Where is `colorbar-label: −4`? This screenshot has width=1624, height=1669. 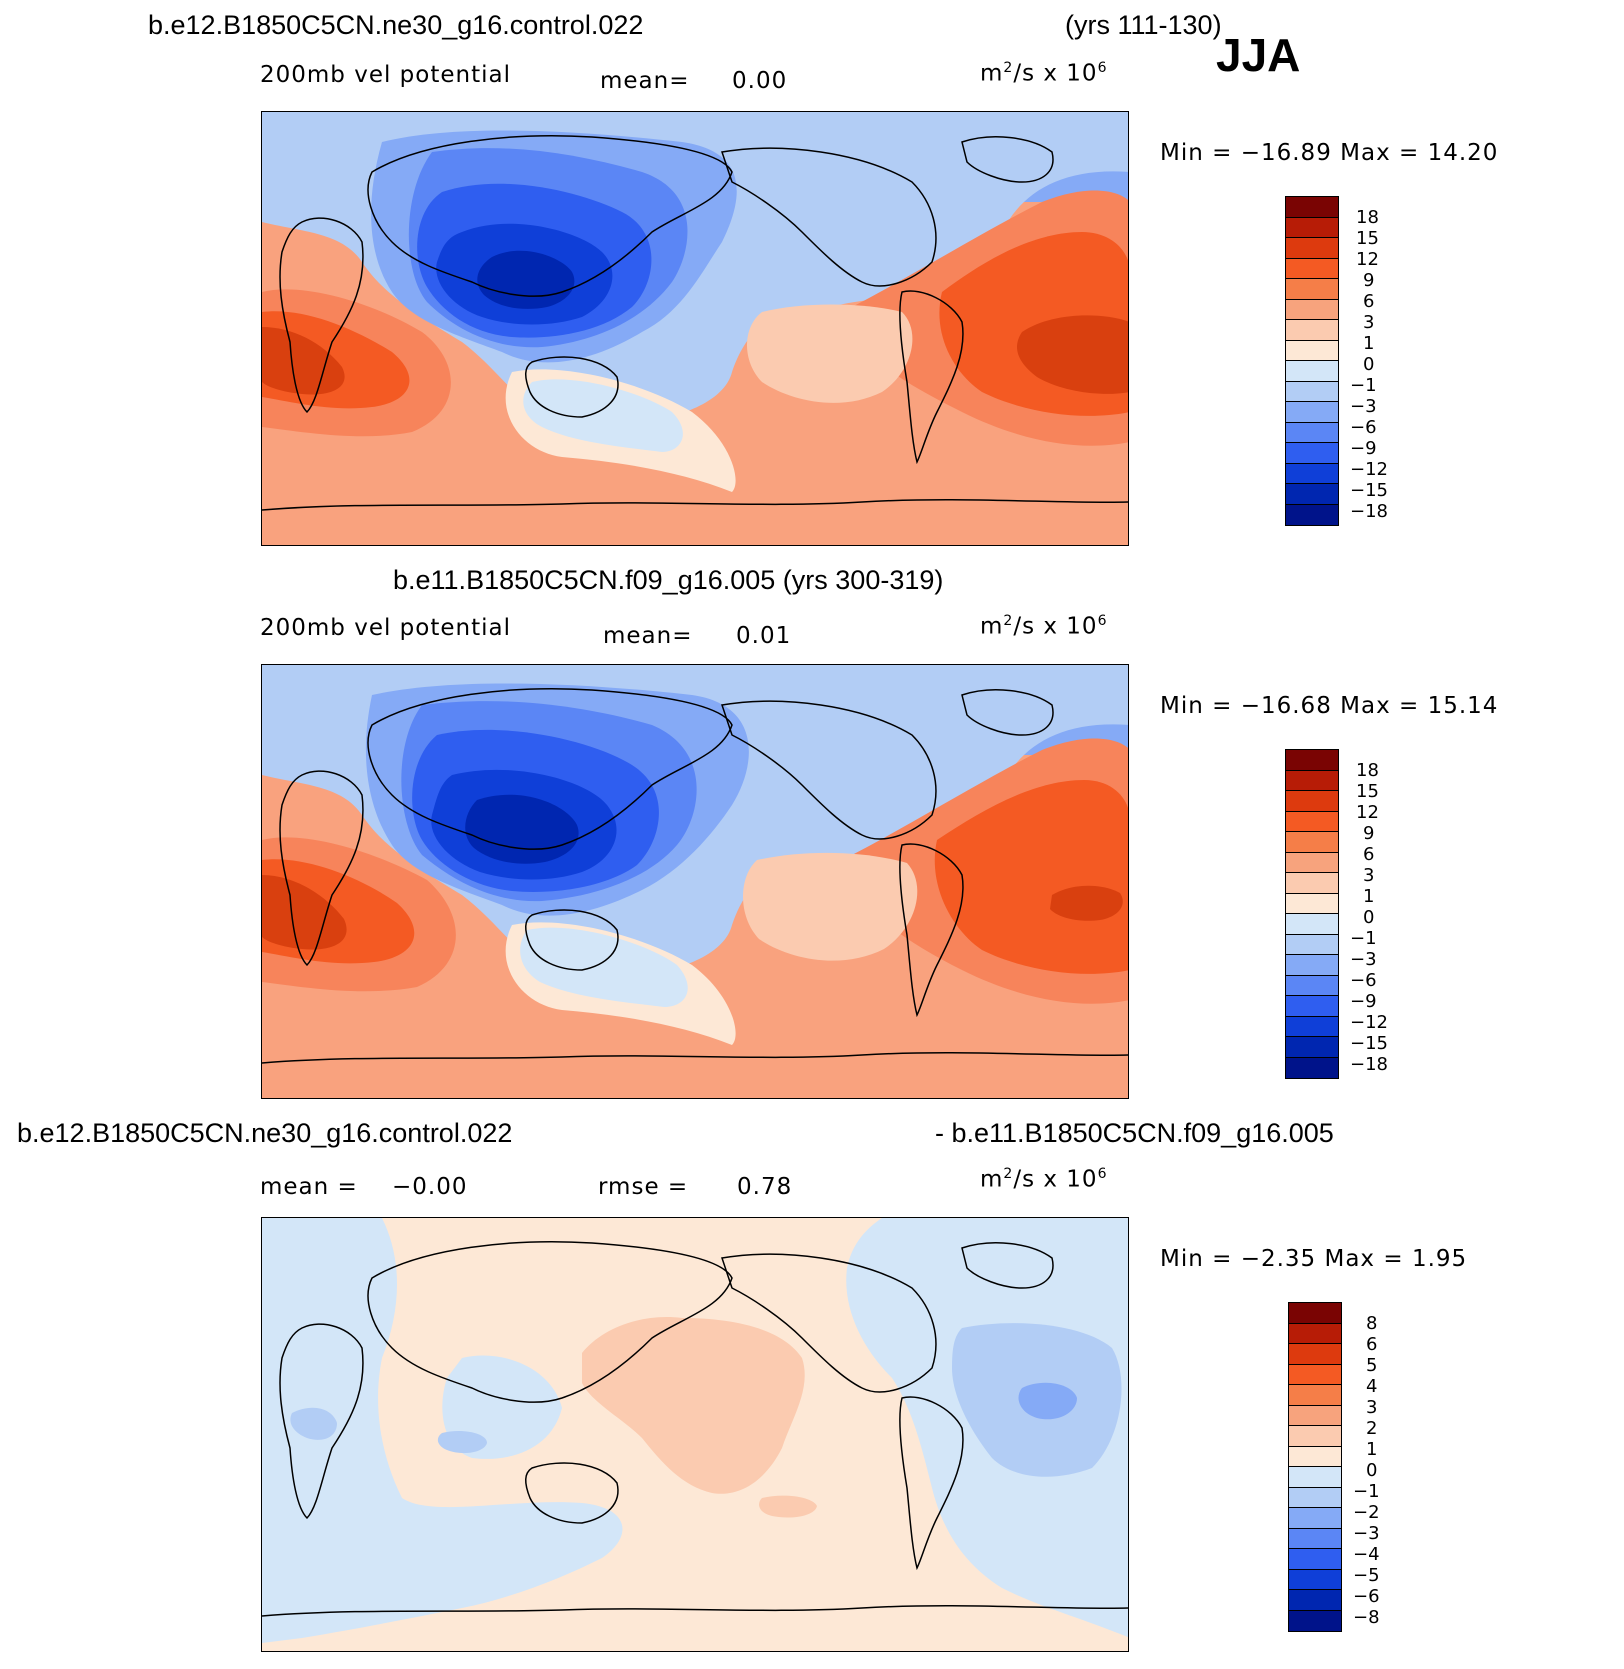
colorbar-label: −4 is located at coordinates (1366, 1554).